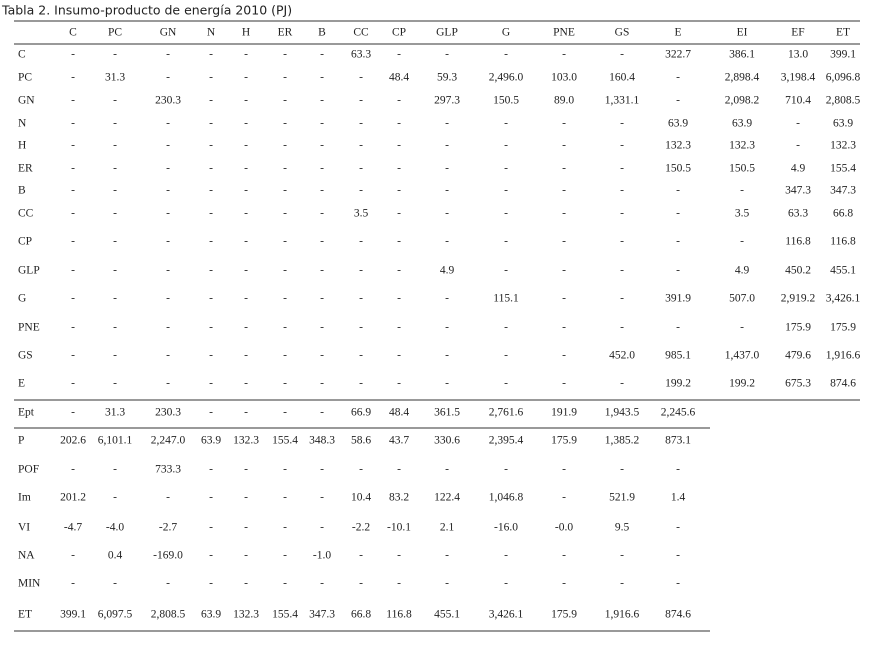 The image size is (872, 646). Describe the element at coordinates (22, 299) in the screenshot. I see `row-label: G` at that location.